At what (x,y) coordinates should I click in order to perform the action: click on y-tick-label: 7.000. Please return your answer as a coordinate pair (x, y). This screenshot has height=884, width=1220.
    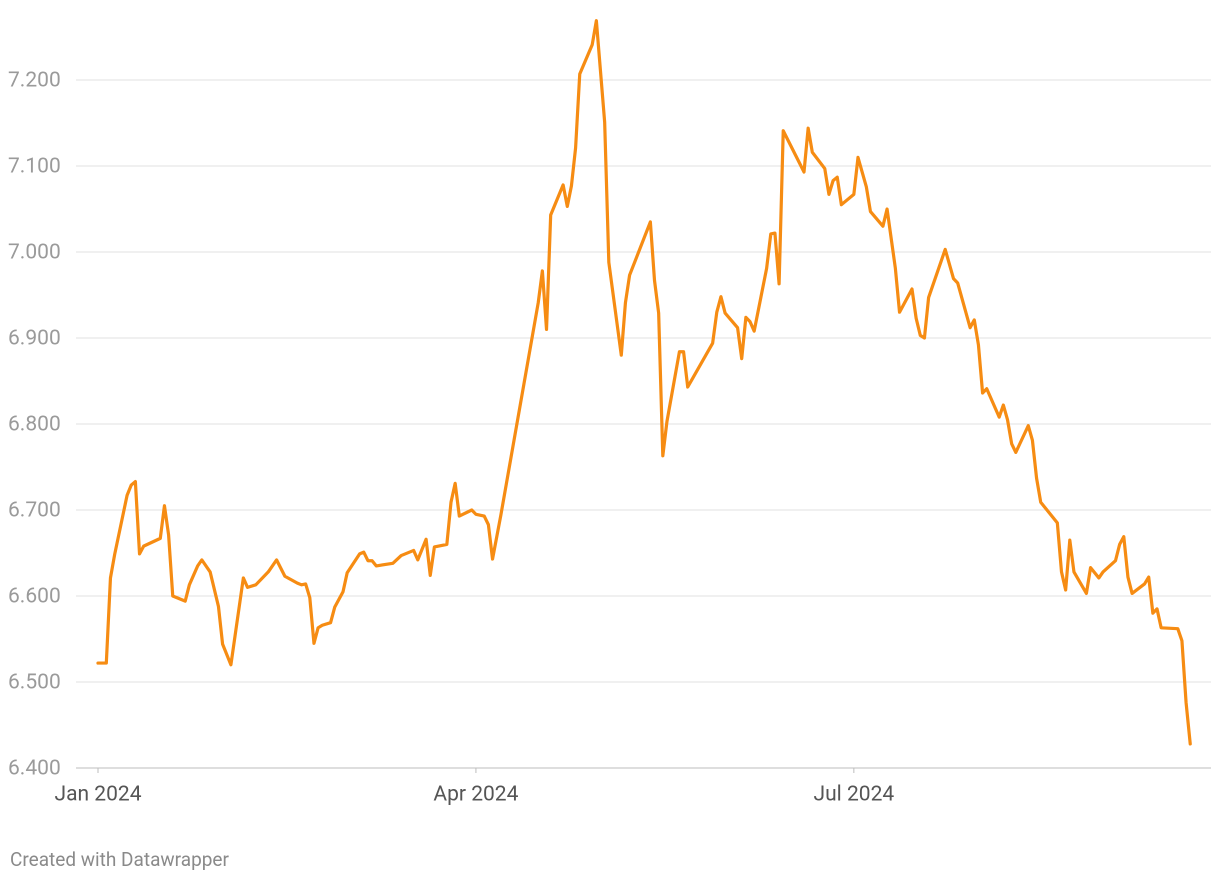
    Looking at the image, I should click on (34, 253).